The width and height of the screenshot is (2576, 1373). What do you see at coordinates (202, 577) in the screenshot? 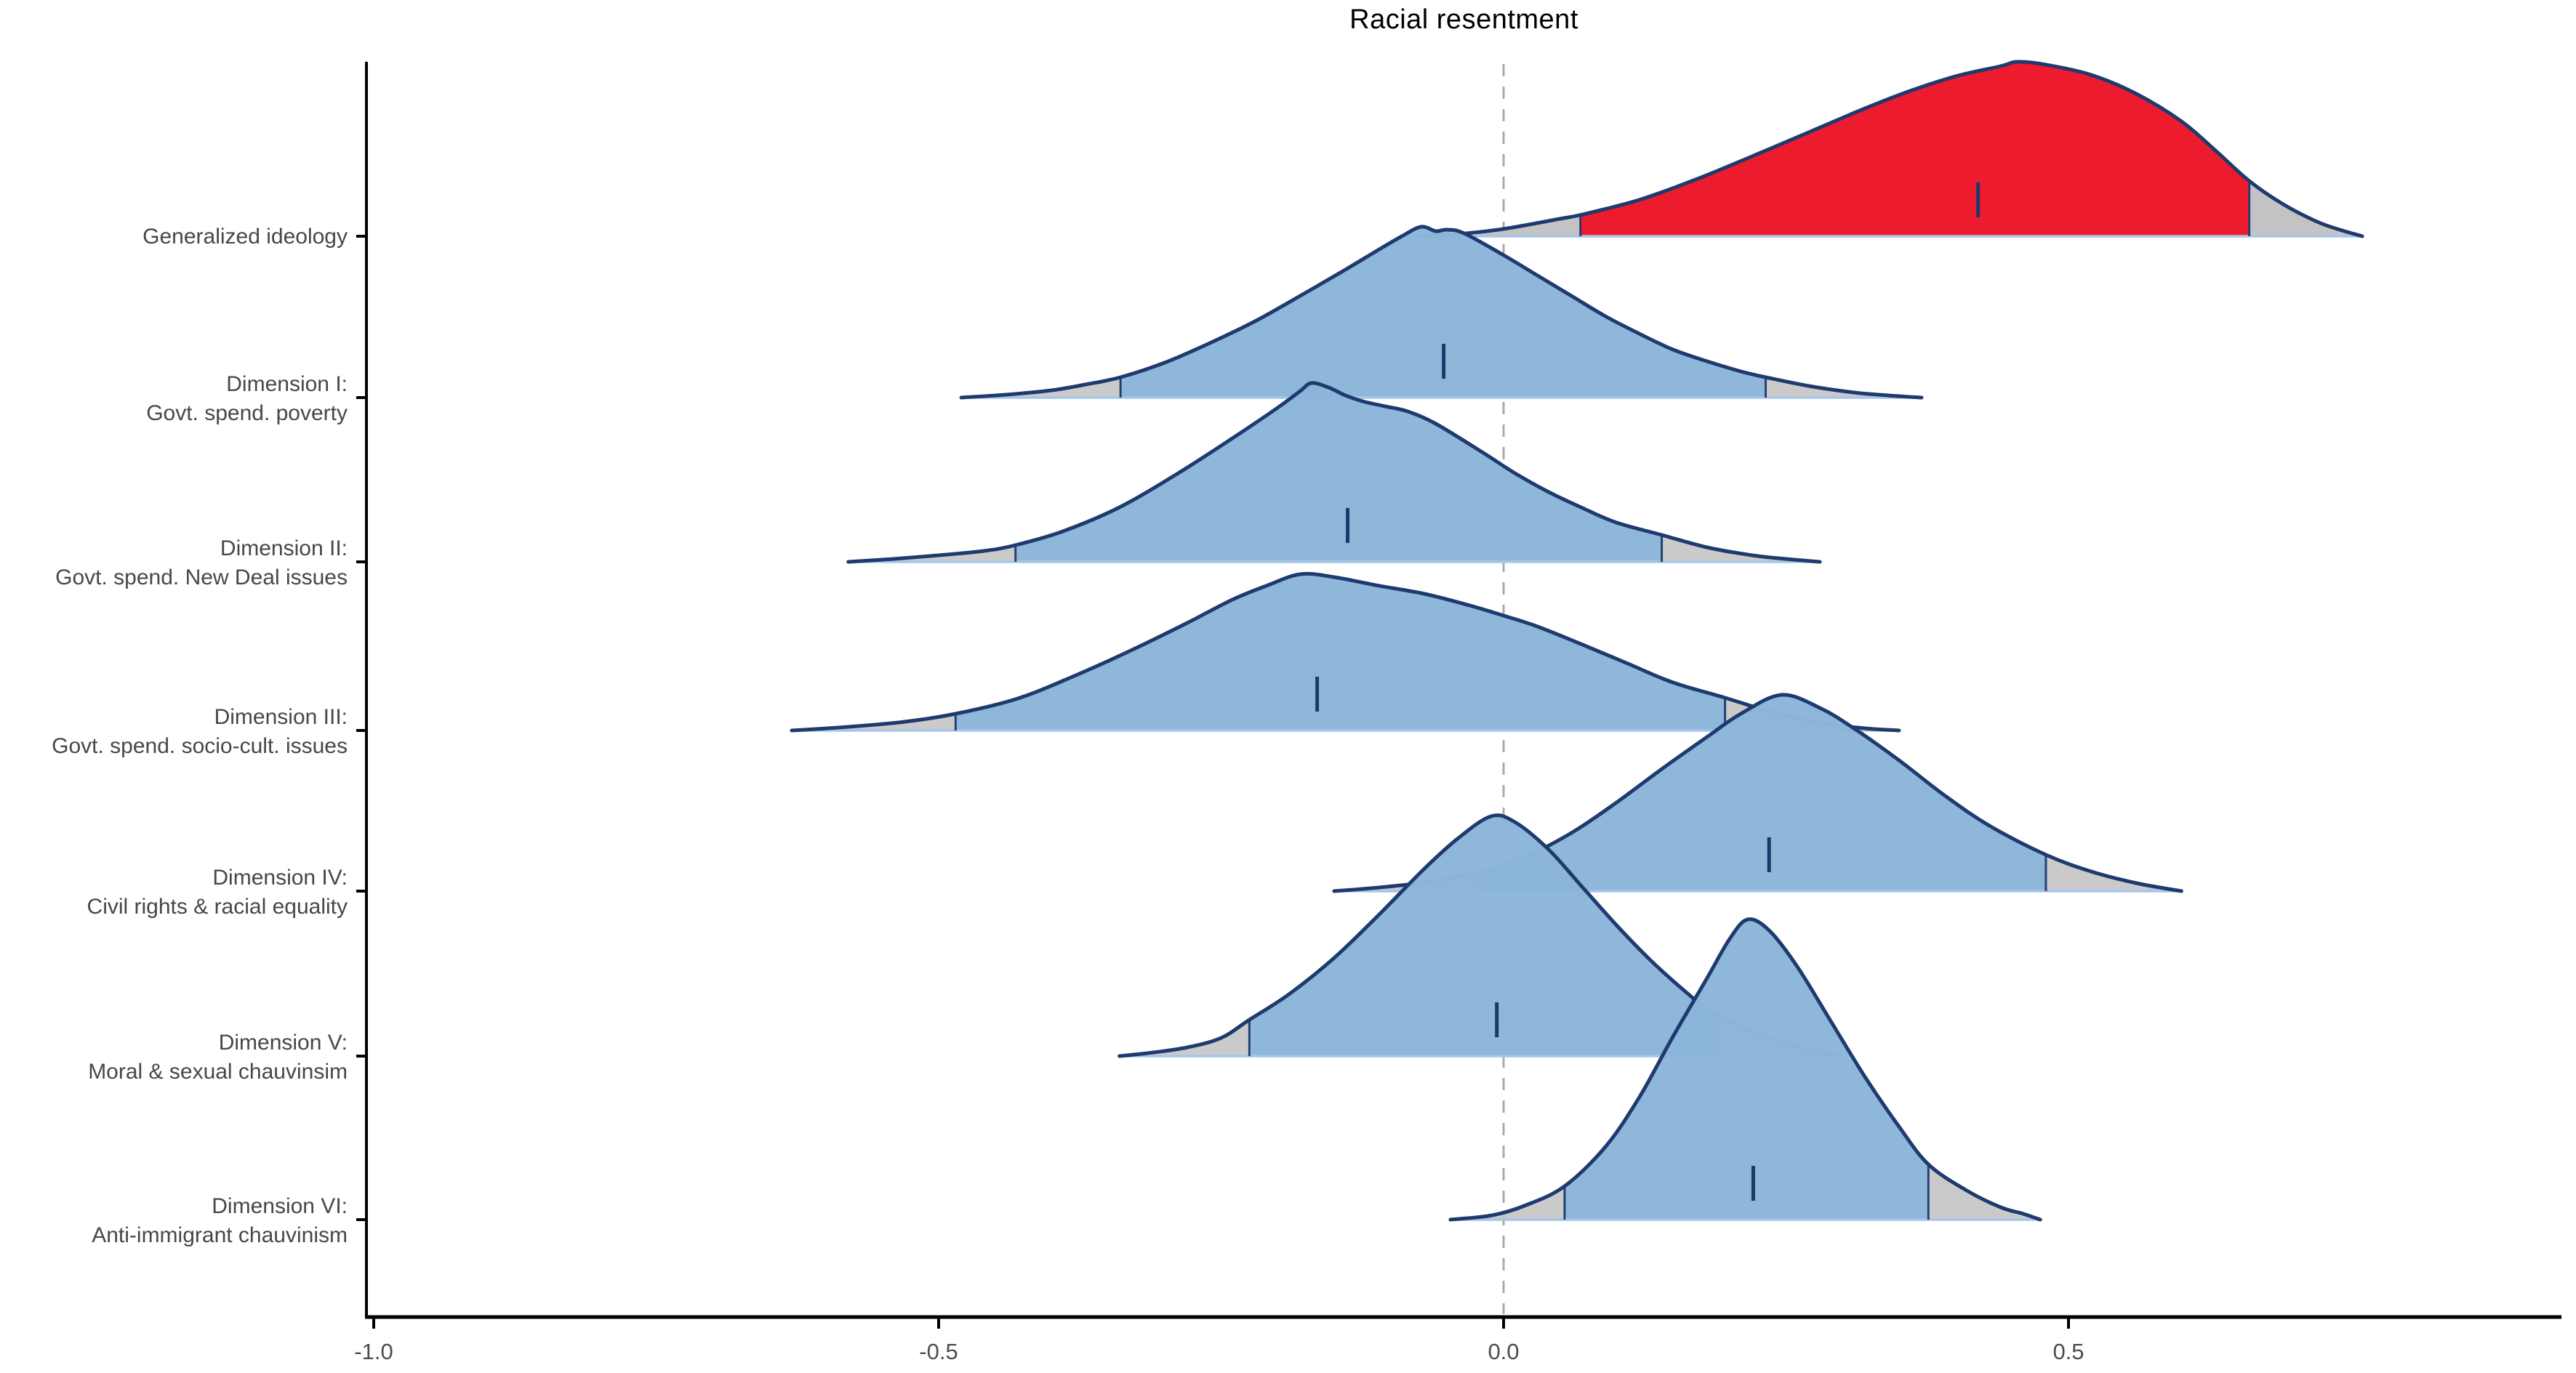
I see `row-label-line2: Govt. spend. New Deal issues` at bounding box center [202, 577].